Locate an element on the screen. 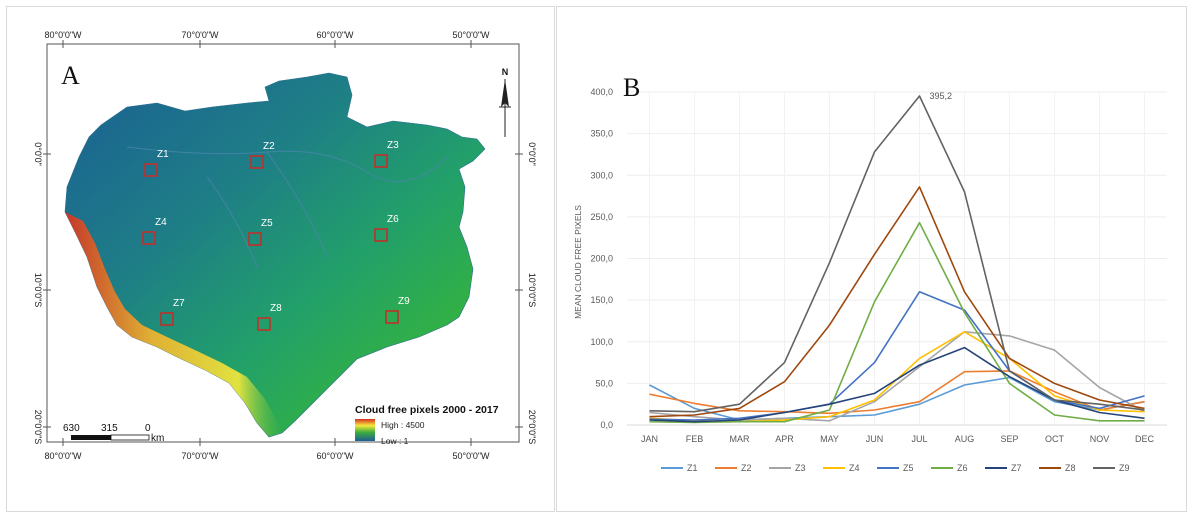 This screenshot has width=1193, height=518. legend-label-z6: Z6 is located at coordinates (962, 468).